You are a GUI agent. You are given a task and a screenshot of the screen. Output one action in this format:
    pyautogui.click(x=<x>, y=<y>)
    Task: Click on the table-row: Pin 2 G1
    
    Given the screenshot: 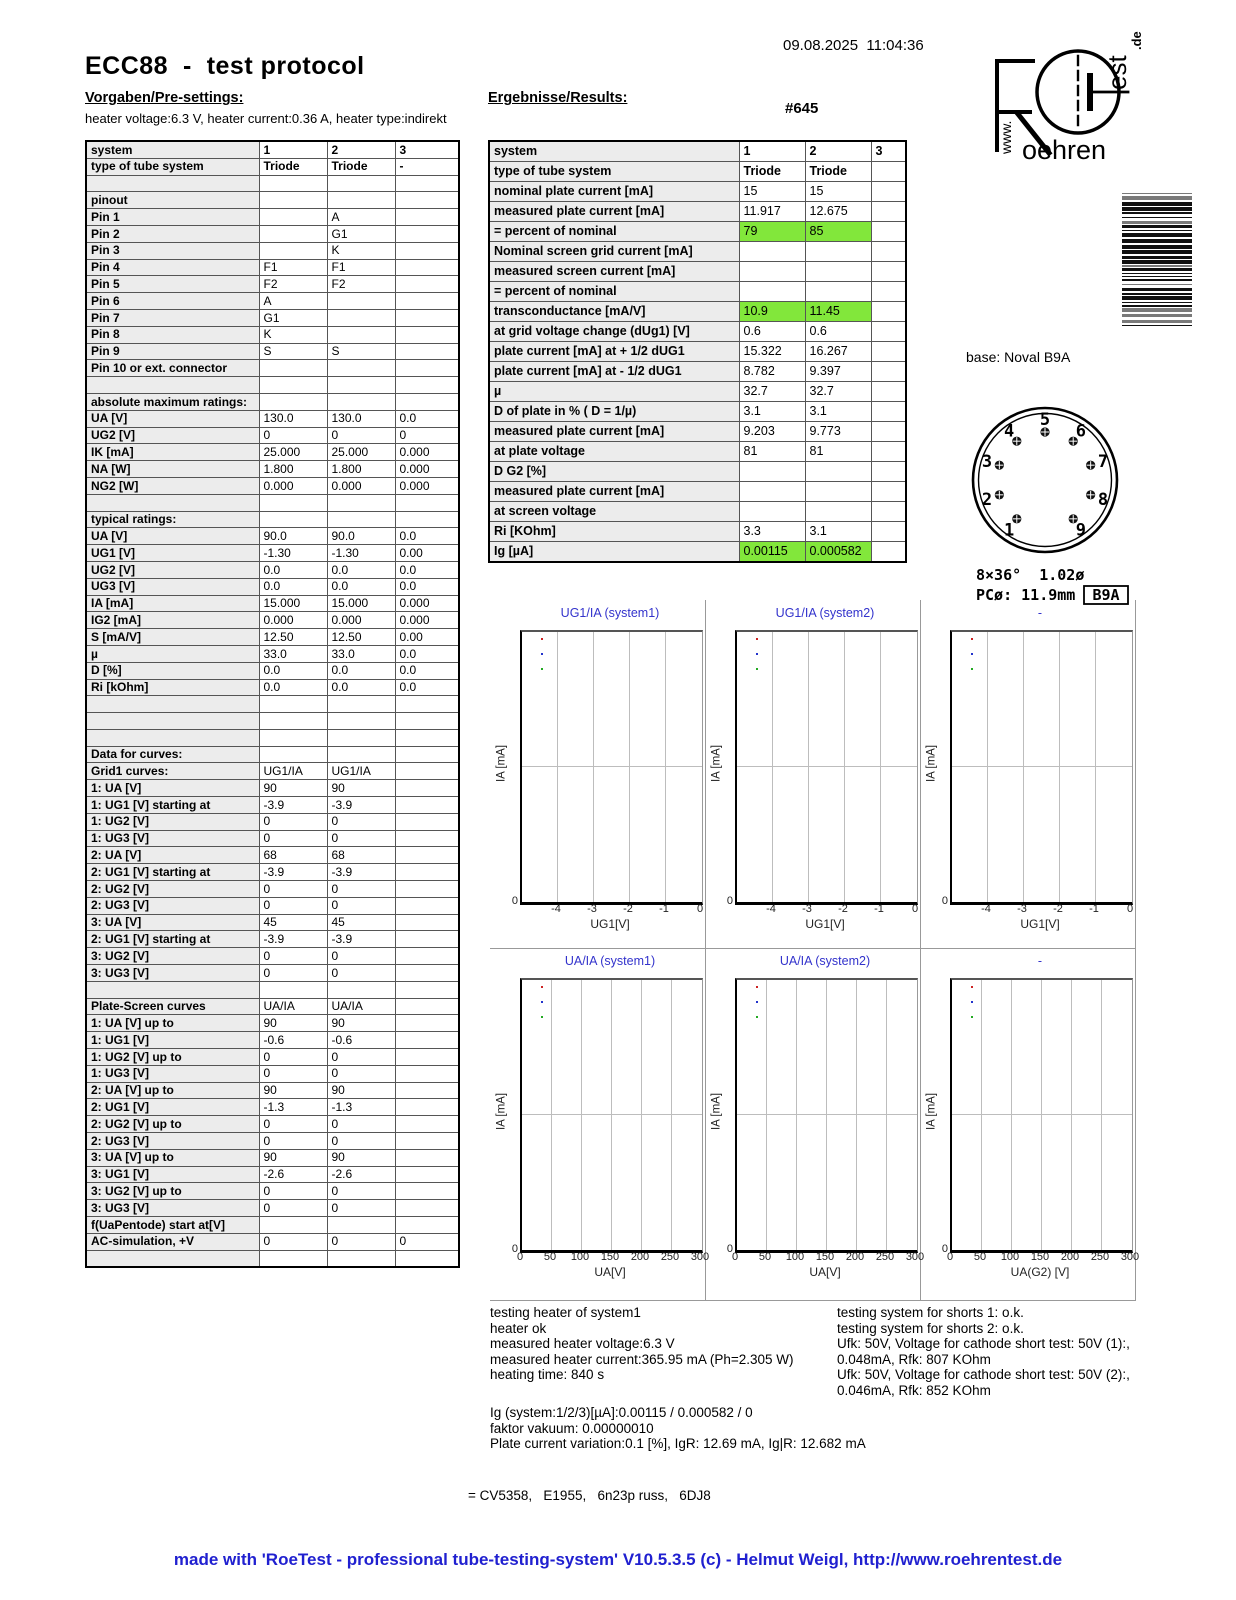 What is the action you would take?
    pyautogui.click(x=272, y=233)
    